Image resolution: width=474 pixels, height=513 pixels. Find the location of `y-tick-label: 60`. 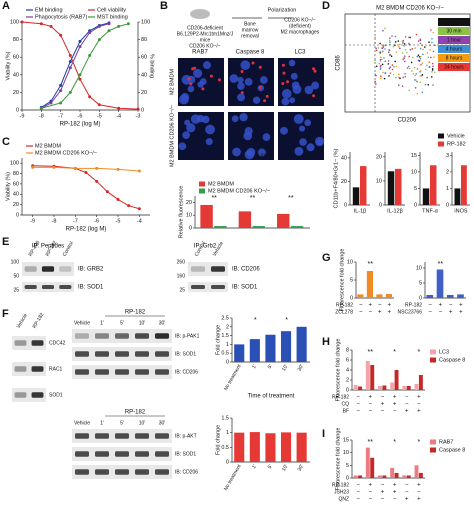

y-tick-label: 60 is located at coordinates (16, 184).